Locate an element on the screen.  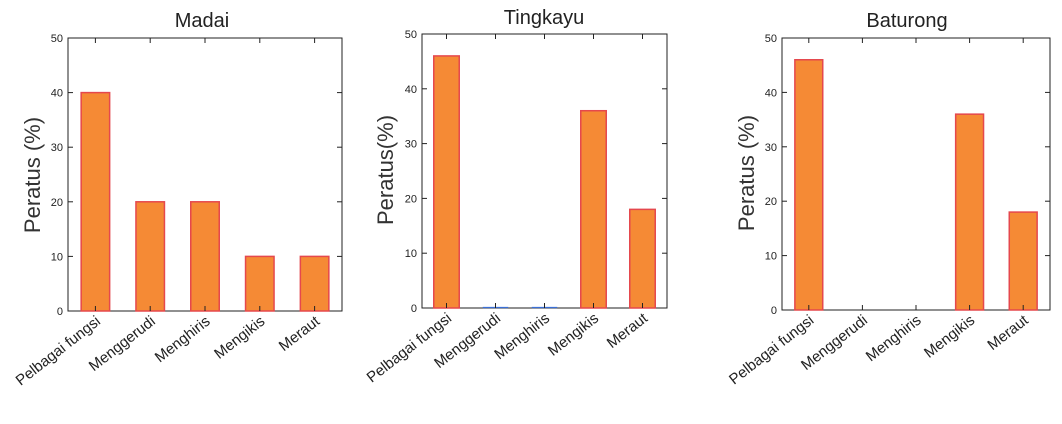
bar-menghiris is located at coordinates (205, 256).